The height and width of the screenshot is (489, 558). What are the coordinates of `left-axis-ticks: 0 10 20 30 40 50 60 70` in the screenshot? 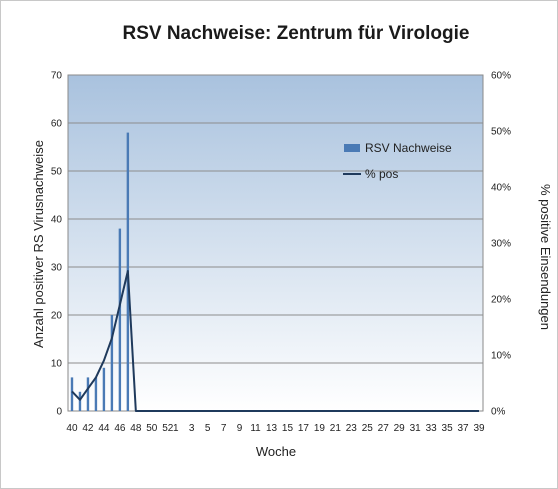 It's located at (57, 244).